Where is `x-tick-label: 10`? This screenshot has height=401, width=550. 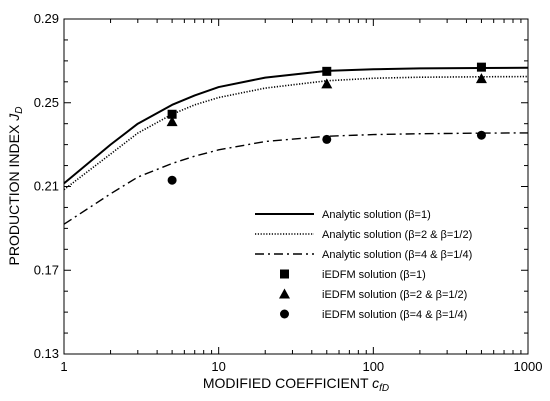
x-tick-label: 10 is located at coordinates (218, 366).